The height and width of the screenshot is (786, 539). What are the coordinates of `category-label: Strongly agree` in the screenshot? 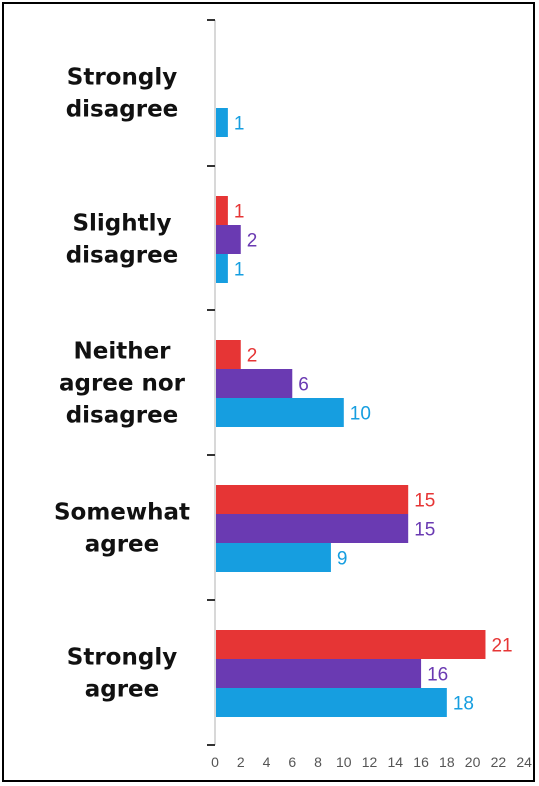 It's located at (122, 674).